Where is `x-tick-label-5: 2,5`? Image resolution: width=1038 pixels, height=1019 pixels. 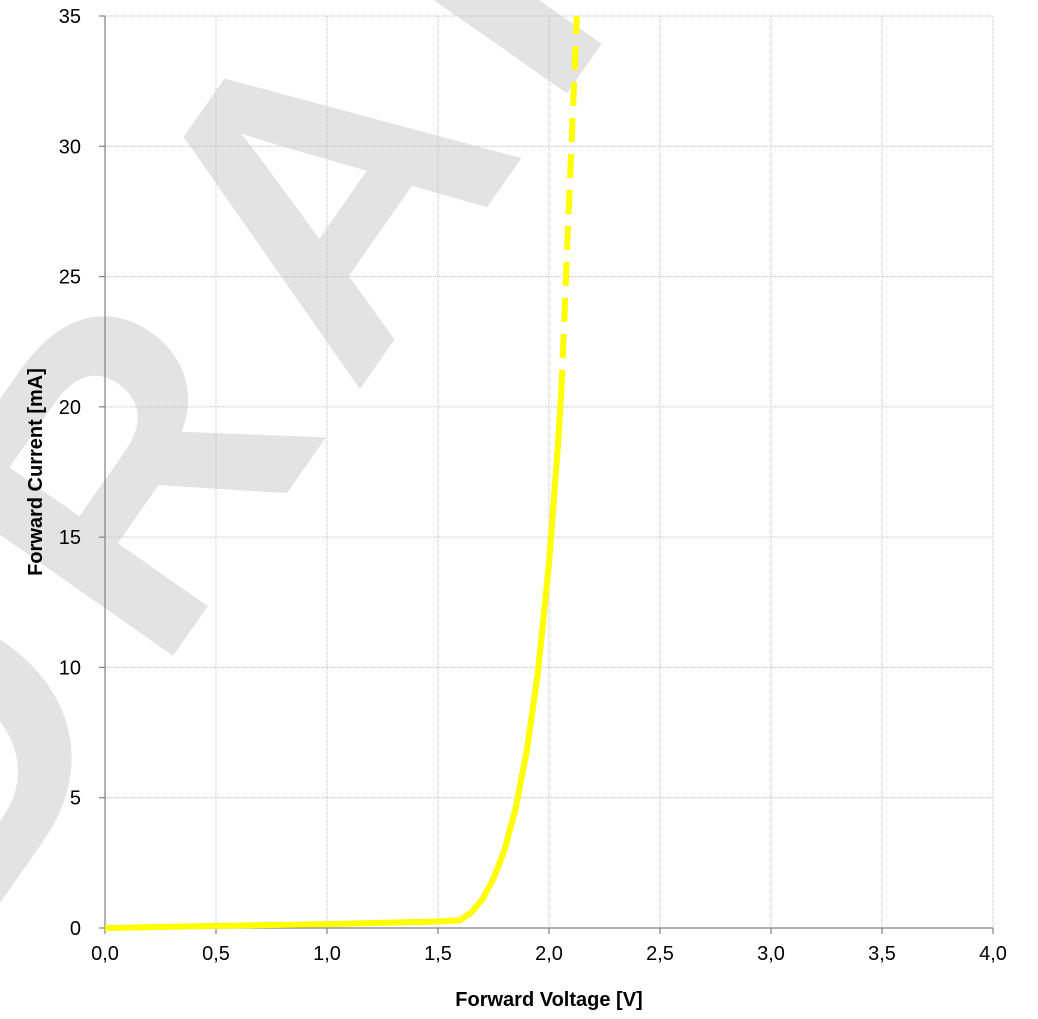 x-tick-label-5: 2,5 is located at coordinates (660, 954).